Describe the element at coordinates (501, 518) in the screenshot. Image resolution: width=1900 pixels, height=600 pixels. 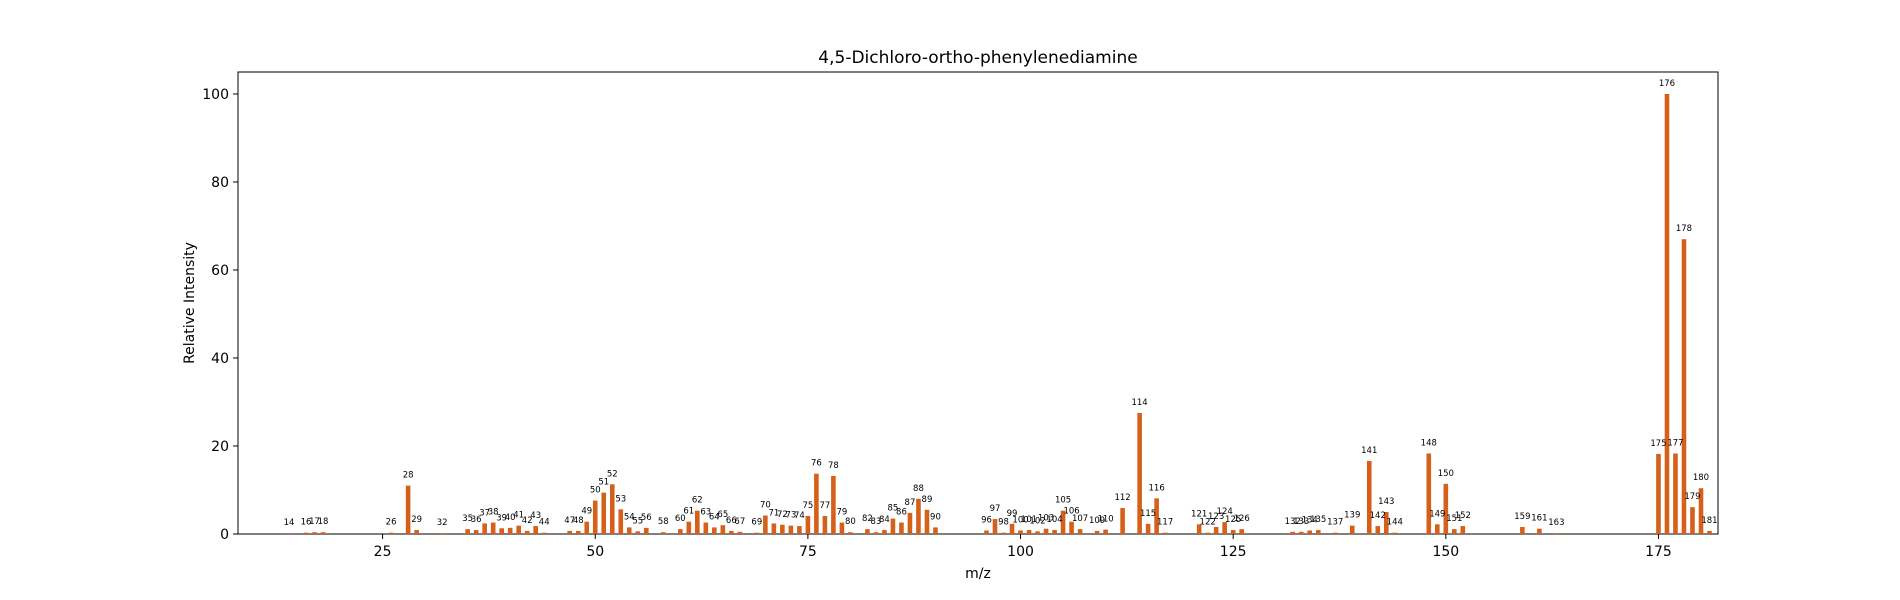
I see `data-label-mz-39: 39` at that location.